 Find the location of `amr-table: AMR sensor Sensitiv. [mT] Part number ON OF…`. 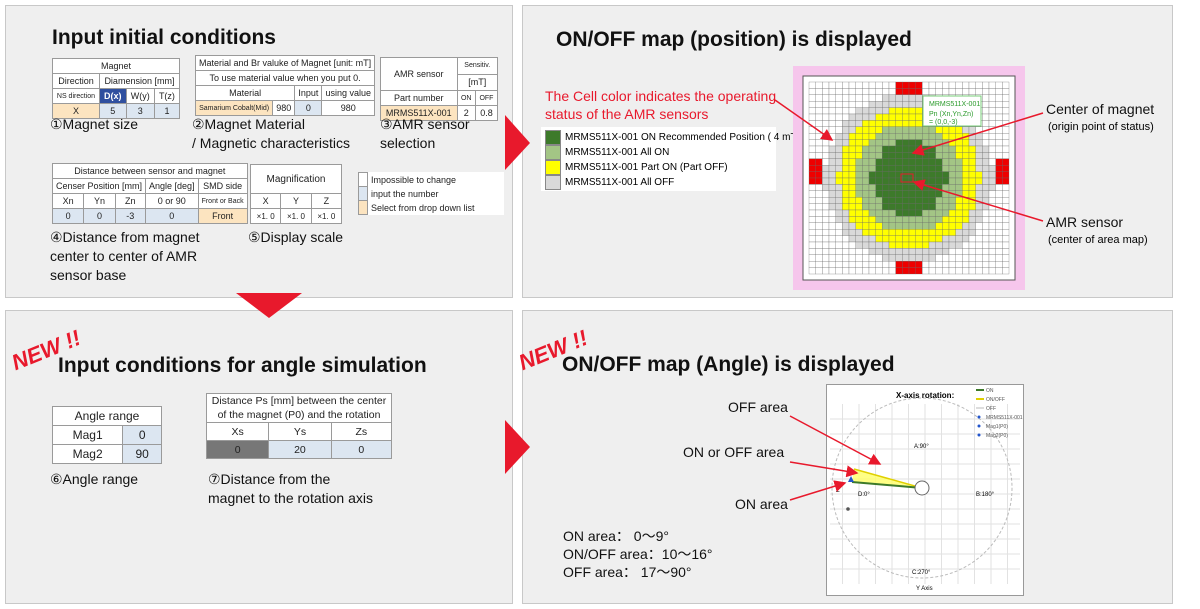

amr-table: AMR sensor Sensitiv. [mT] Part number ON OF… is located at coordinates (439, 89).